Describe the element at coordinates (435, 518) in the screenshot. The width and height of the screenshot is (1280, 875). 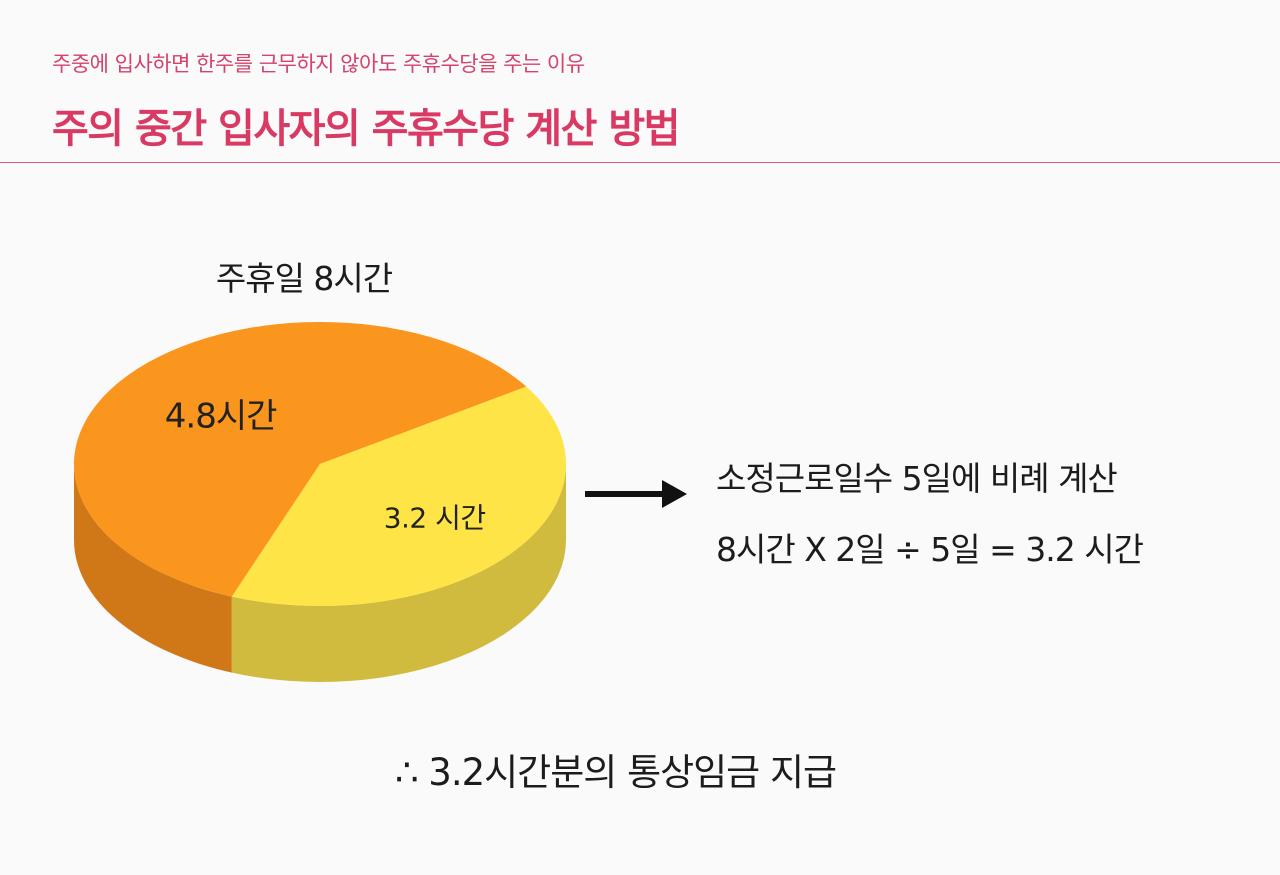
I see `slice-label-1: 3.2 시간` at that location.